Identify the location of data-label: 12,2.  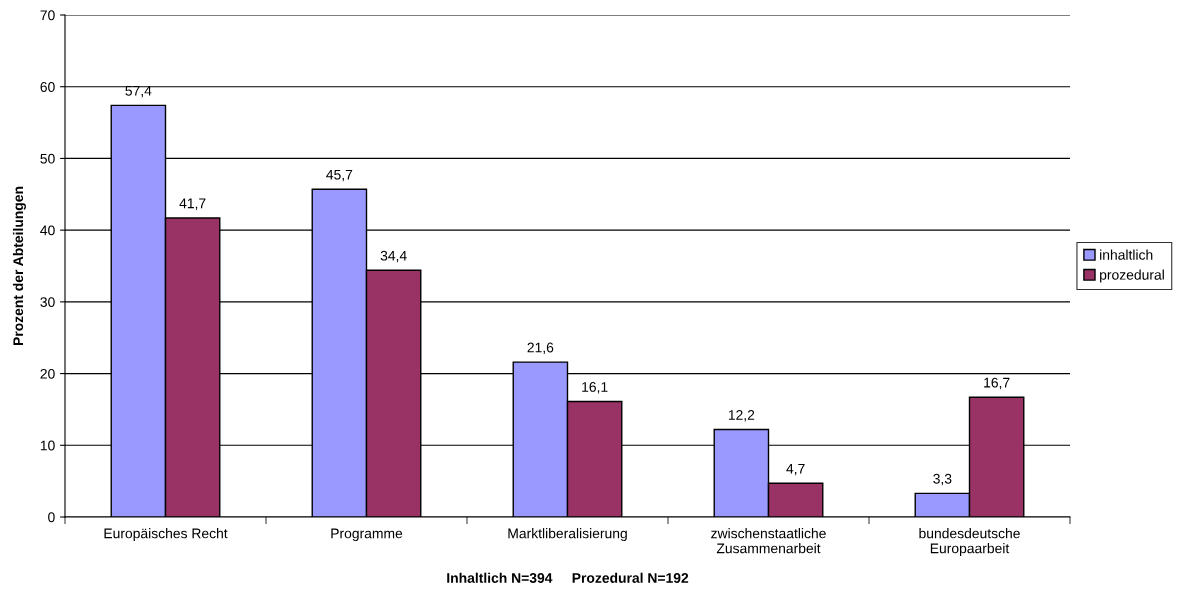
(741, 415).